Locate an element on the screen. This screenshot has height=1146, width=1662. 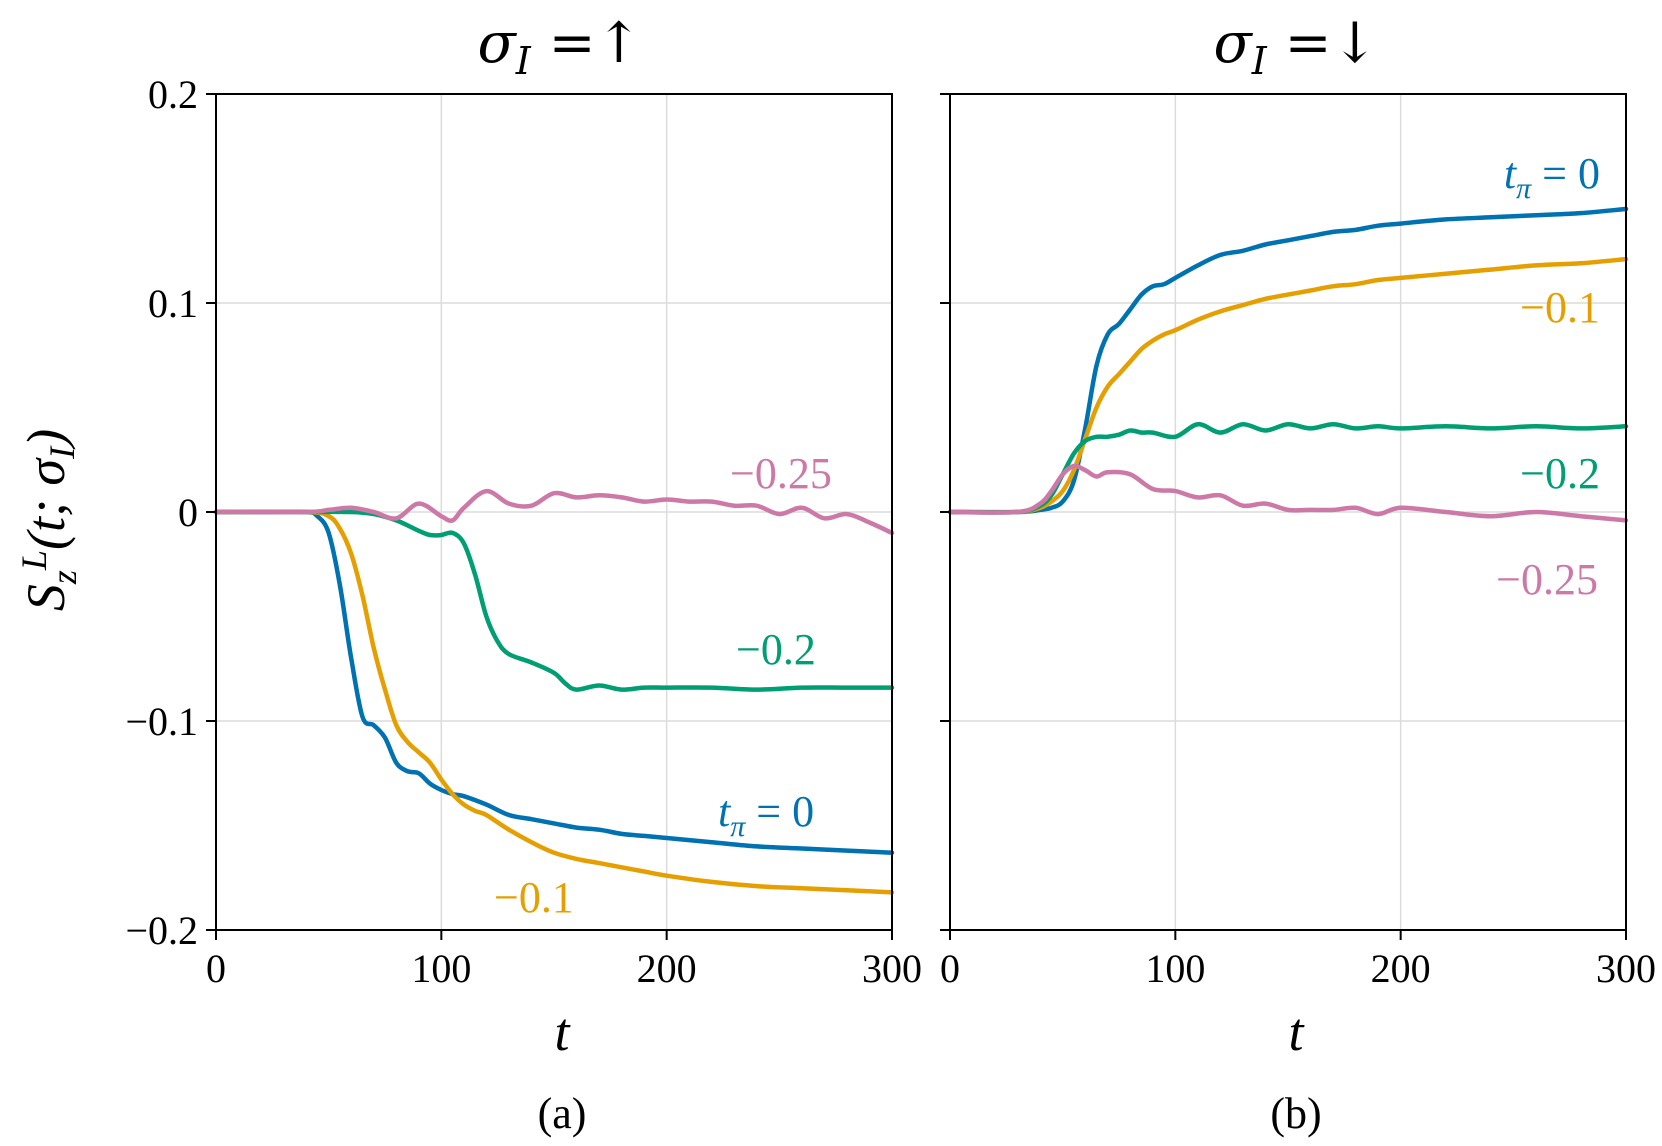
panel-a-annotations: tπ = 0 −0.1 −0.2 −0.25 is located at coordinates (663, 685).